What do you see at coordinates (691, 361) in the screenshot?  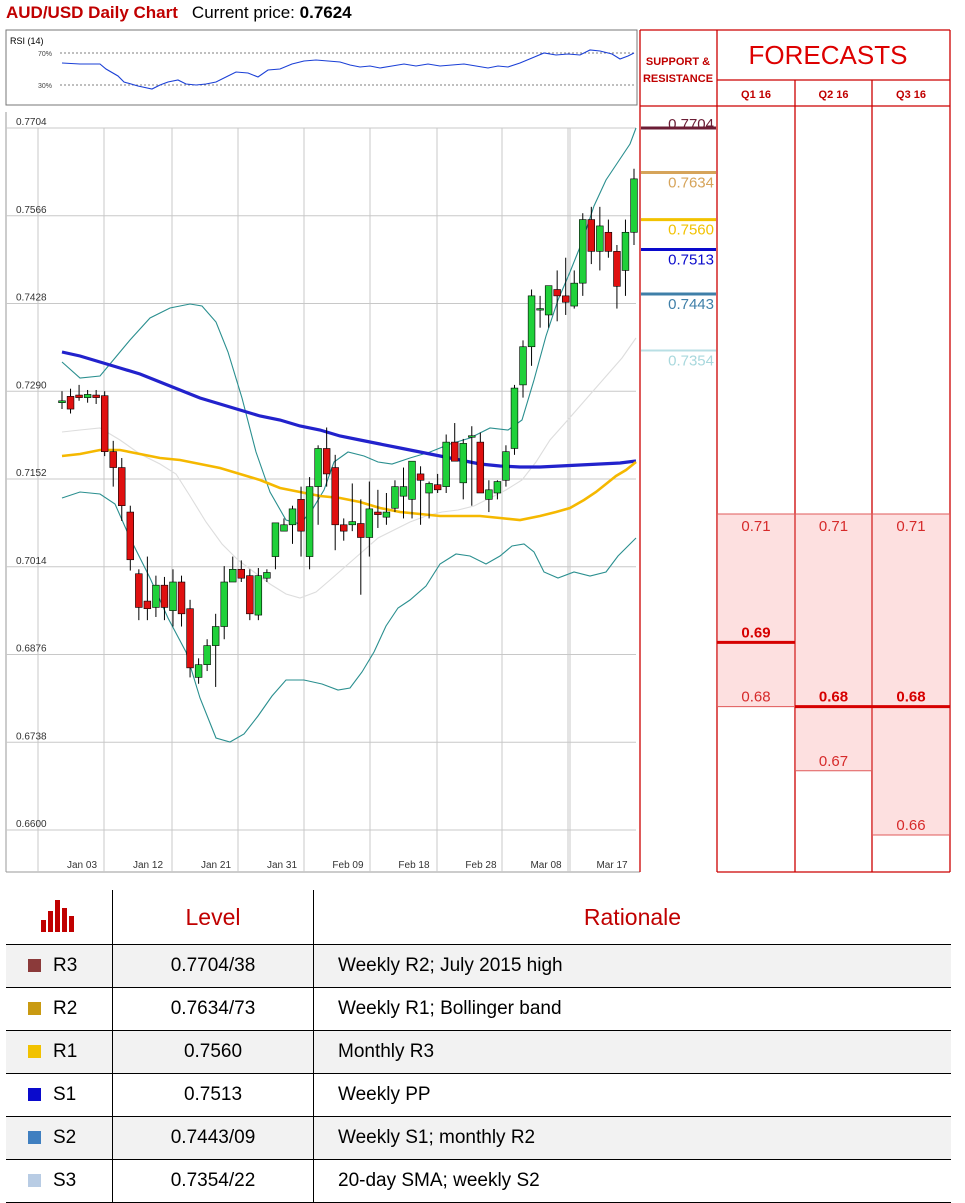 I see `sr-level-value: 0.7354` at bounding box center [691, 361].